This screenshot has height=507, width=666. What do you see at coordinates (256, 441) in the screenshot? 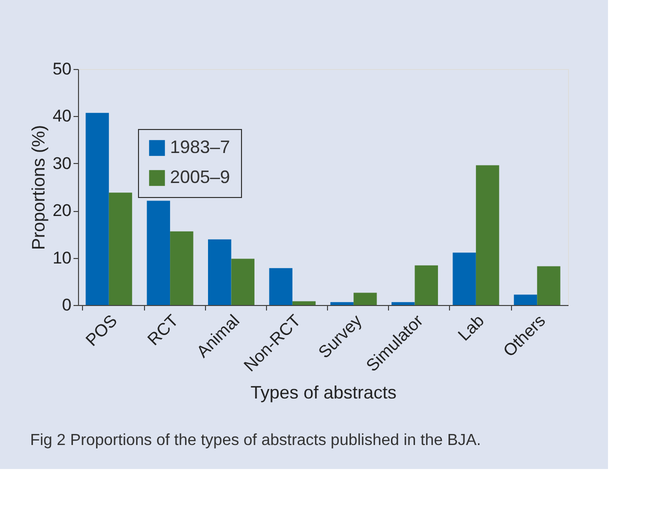
I see `caption: Fig 2 Proportions of the types of abstracts published in the BJA.` at bounding box center [256, 441].